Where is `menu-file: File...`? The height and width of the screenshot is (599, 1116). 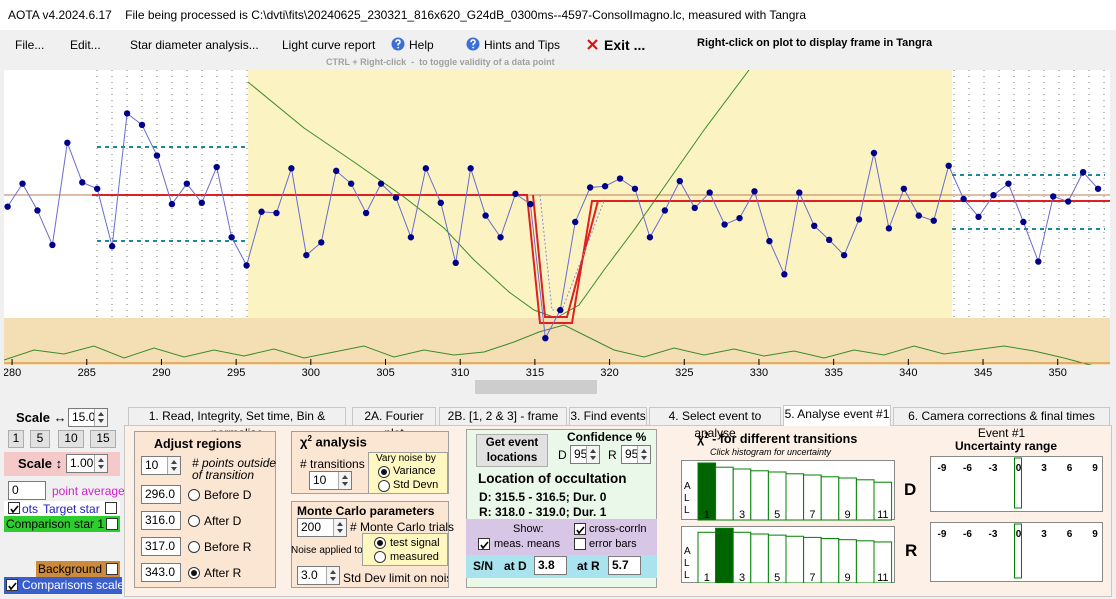 menu-file: File... is located at coordinates (30, 45).